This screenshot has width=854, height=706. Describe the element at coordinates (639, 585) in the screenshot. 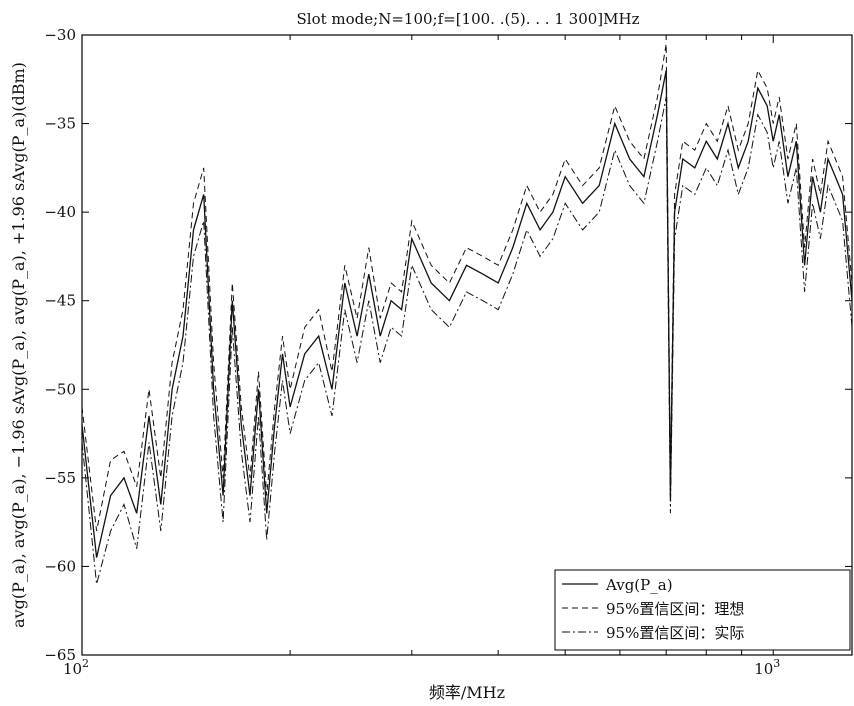

I see `legend-label-avg: Avg(P_a)` at that location.